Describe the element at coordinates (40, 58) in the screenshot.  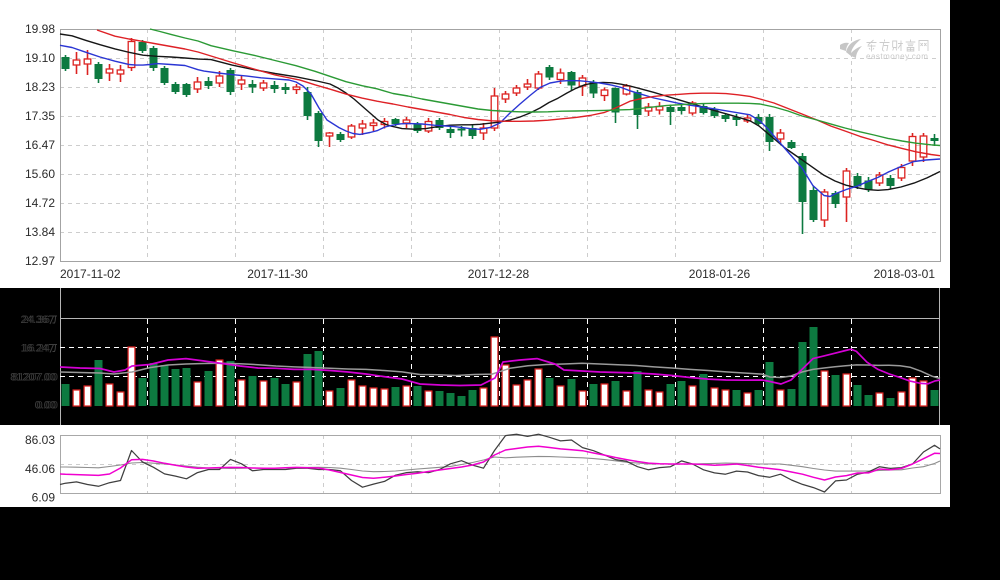
I see `svg-text: 19.10` at that location.